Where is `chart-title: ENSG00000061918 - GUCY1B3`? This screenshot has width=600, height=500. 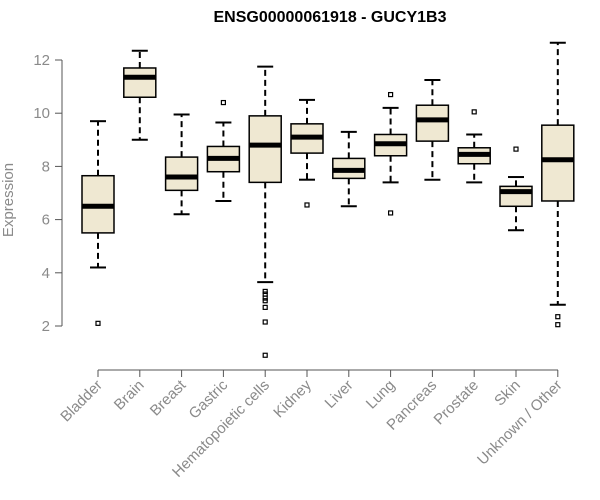 chart-title: ENSG00000061918 - GUCY1B3 is located at coordinates (329, 17).